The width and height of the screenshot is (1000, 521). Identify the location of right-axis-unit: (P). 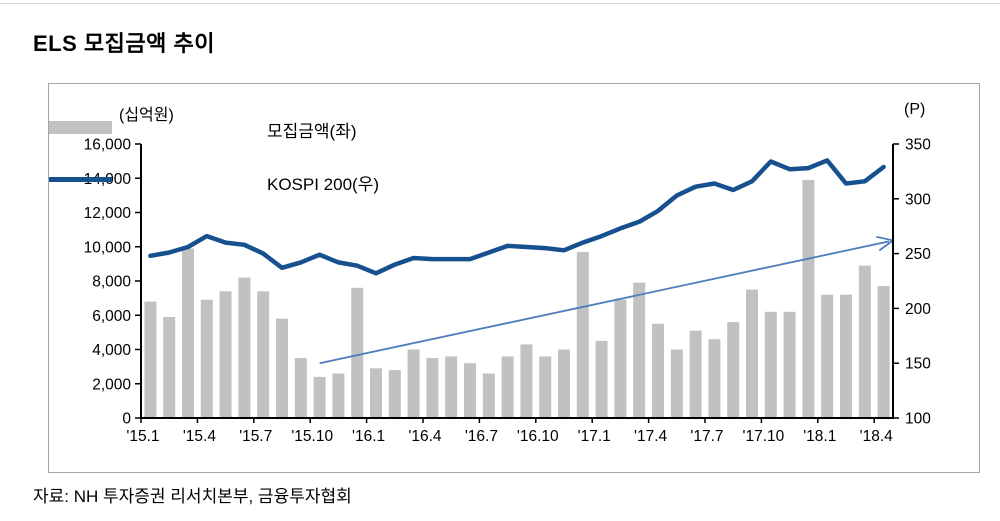
(915, 109).